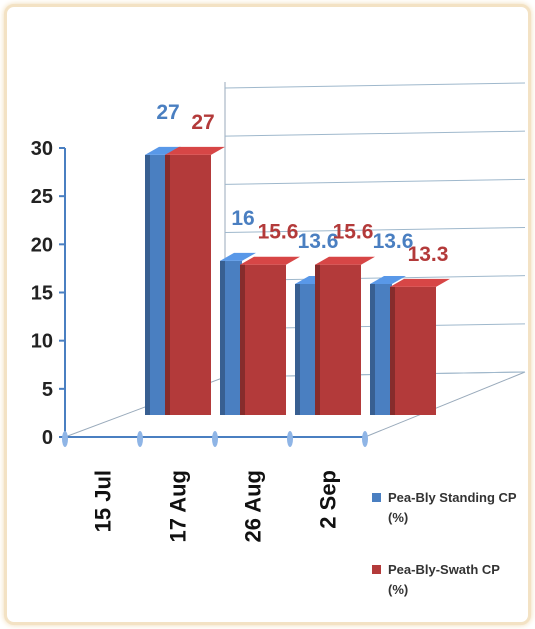 The width and height of the screenshot is (535, 629). Describe the element at coordinates (444, 579) in the screenshot. I see `legend-label: Pea-Bly-Swath CP (%)` at that location.